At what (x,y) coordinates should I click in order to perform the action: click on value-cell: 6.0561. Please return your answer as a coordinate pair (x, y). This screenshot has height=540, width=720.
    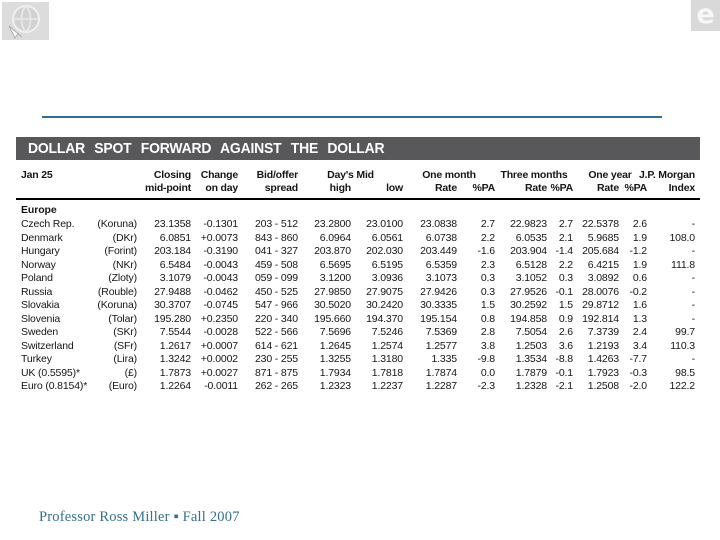
    Looking at the image, I should click on (387, 237).